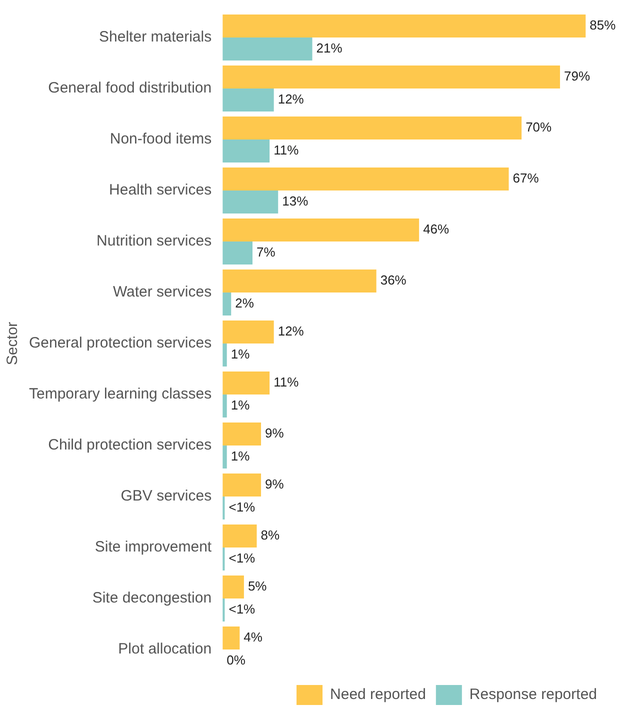 This screenshot has height=715, width=637. What do you see at coordinates (153, 547) in the screenshot?
I see `y-tick-label: Site improvement` at bounding box center [153, 547].